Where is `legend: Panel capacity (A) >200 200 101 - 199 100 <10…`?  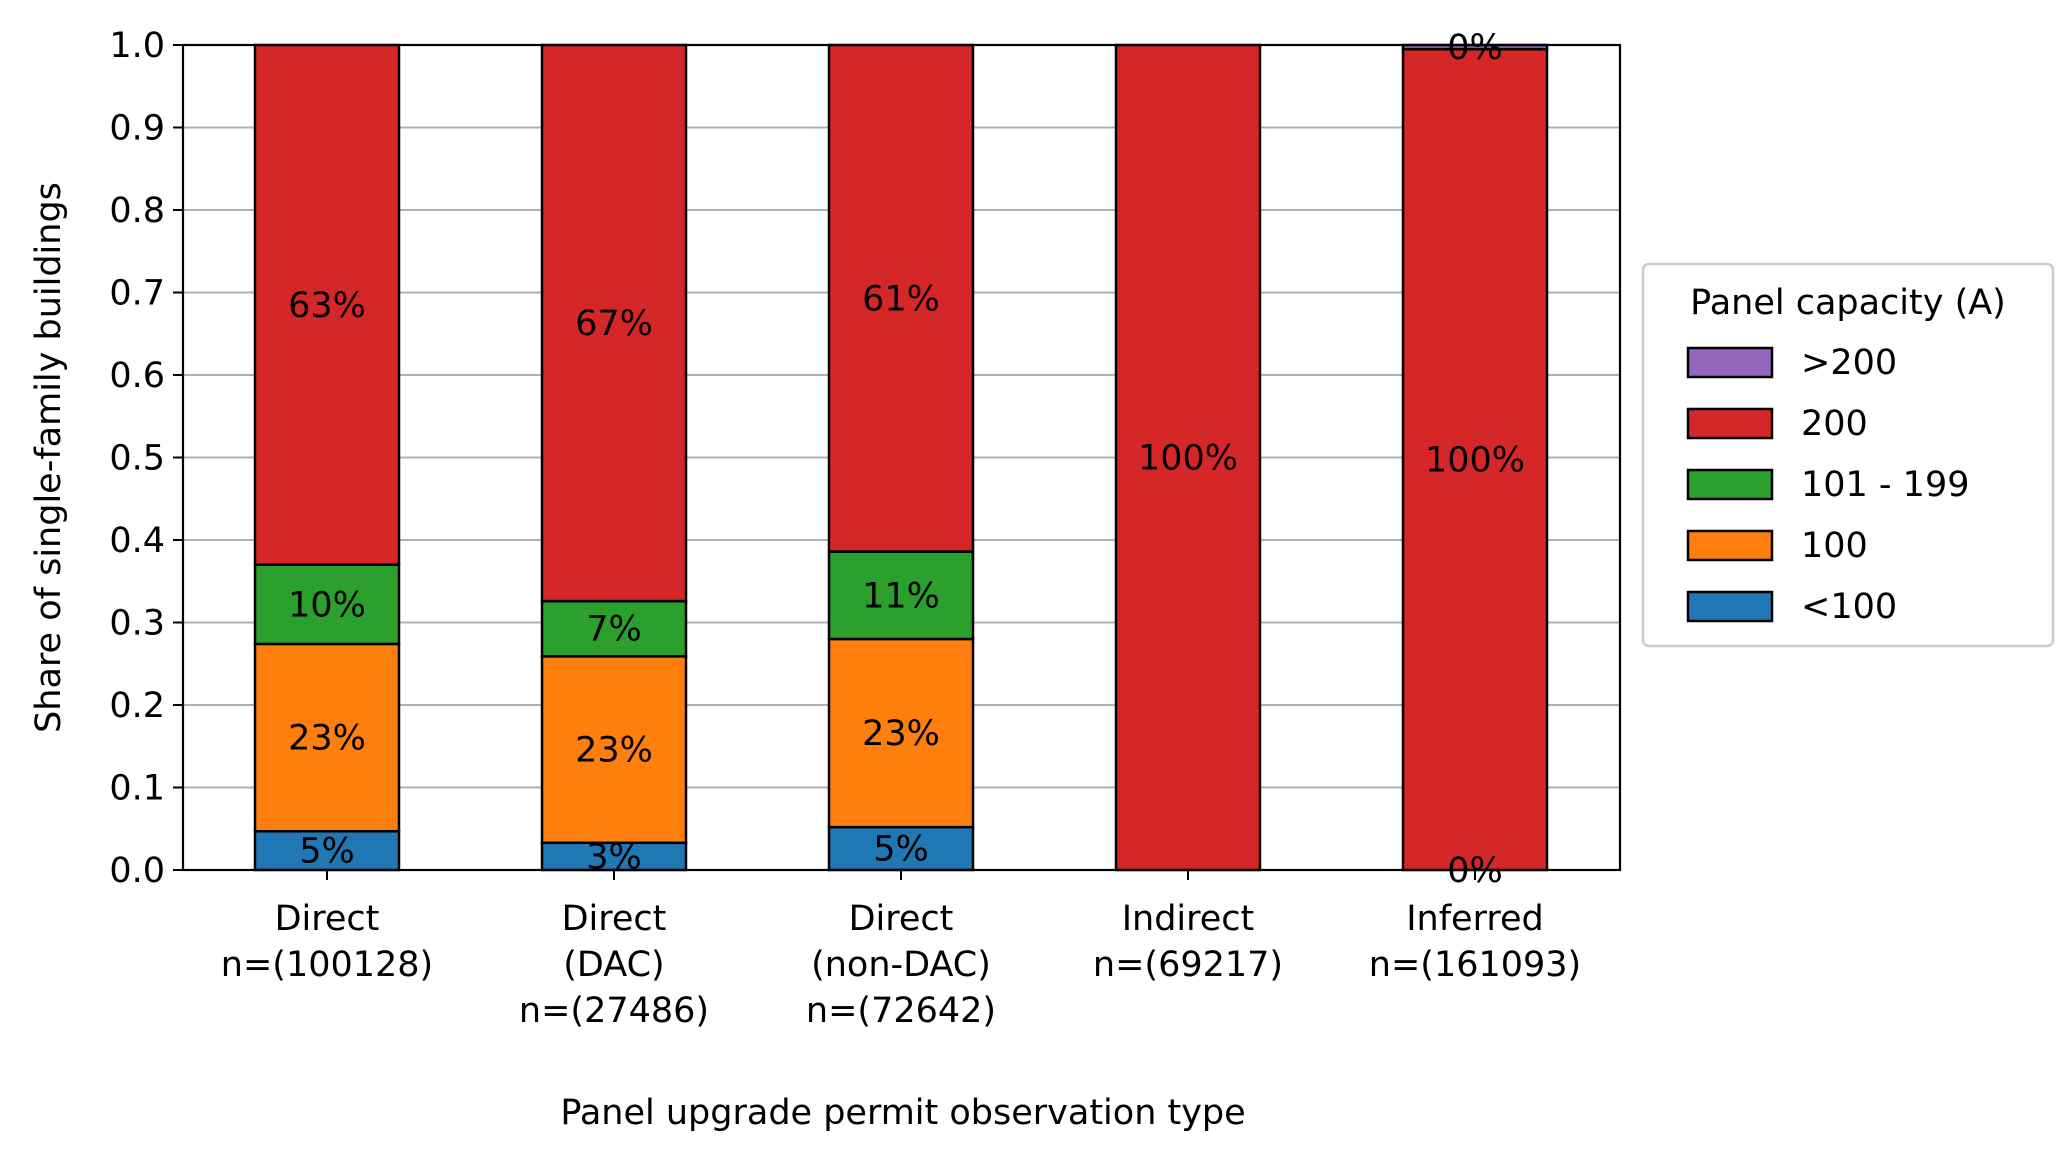
legend: Panel capacity (A) >200 200 101 - 199 100 <10… is located at coordinates (1848, 455).